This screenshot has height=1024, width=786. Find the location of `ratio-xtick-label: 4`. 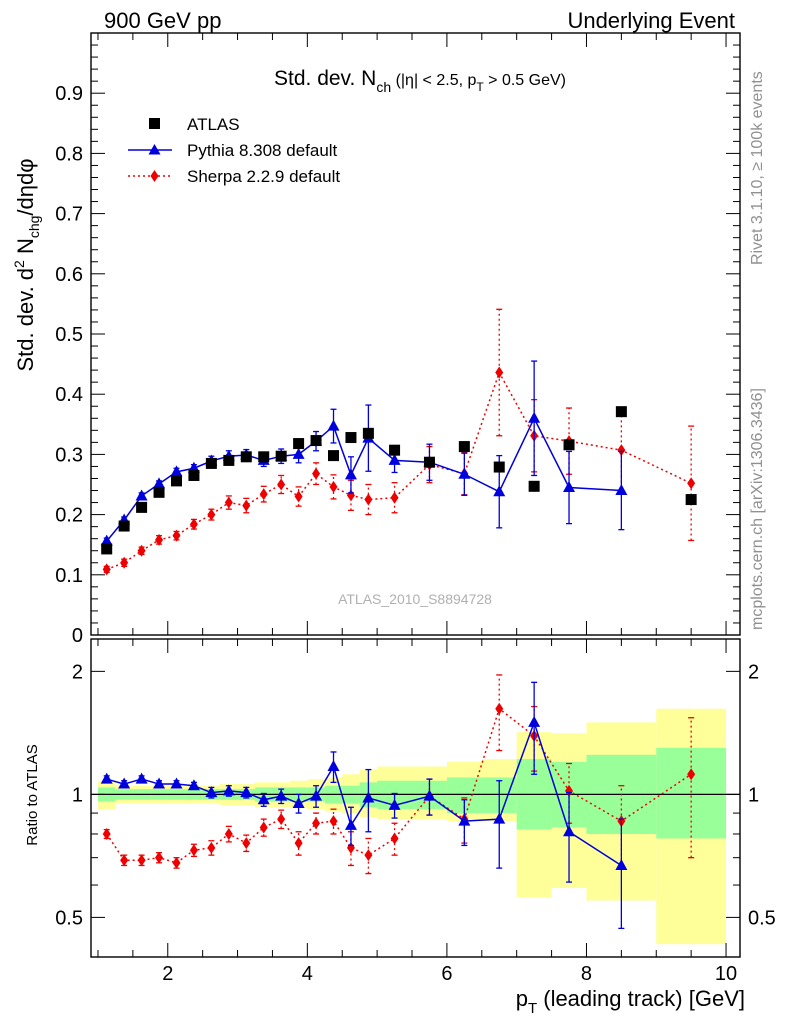

ratio-xtick-label: 4 is located at coordinates (307, 974).